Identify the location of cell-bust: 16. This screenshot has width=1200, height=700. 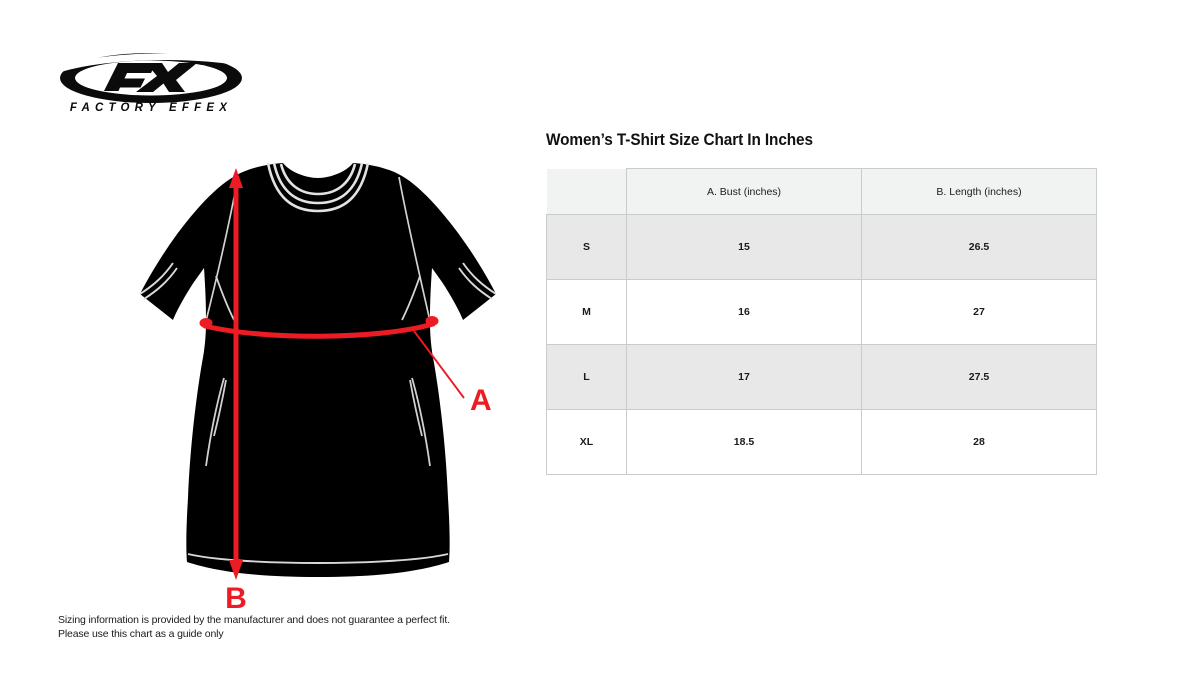
(744, 312).